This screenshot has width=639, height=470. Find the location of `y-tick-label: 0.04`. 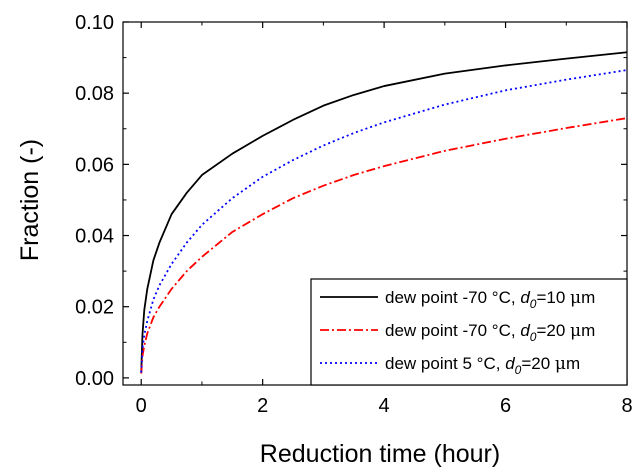

y-tick-label: 0.04 is located at coordinates (94, 237).